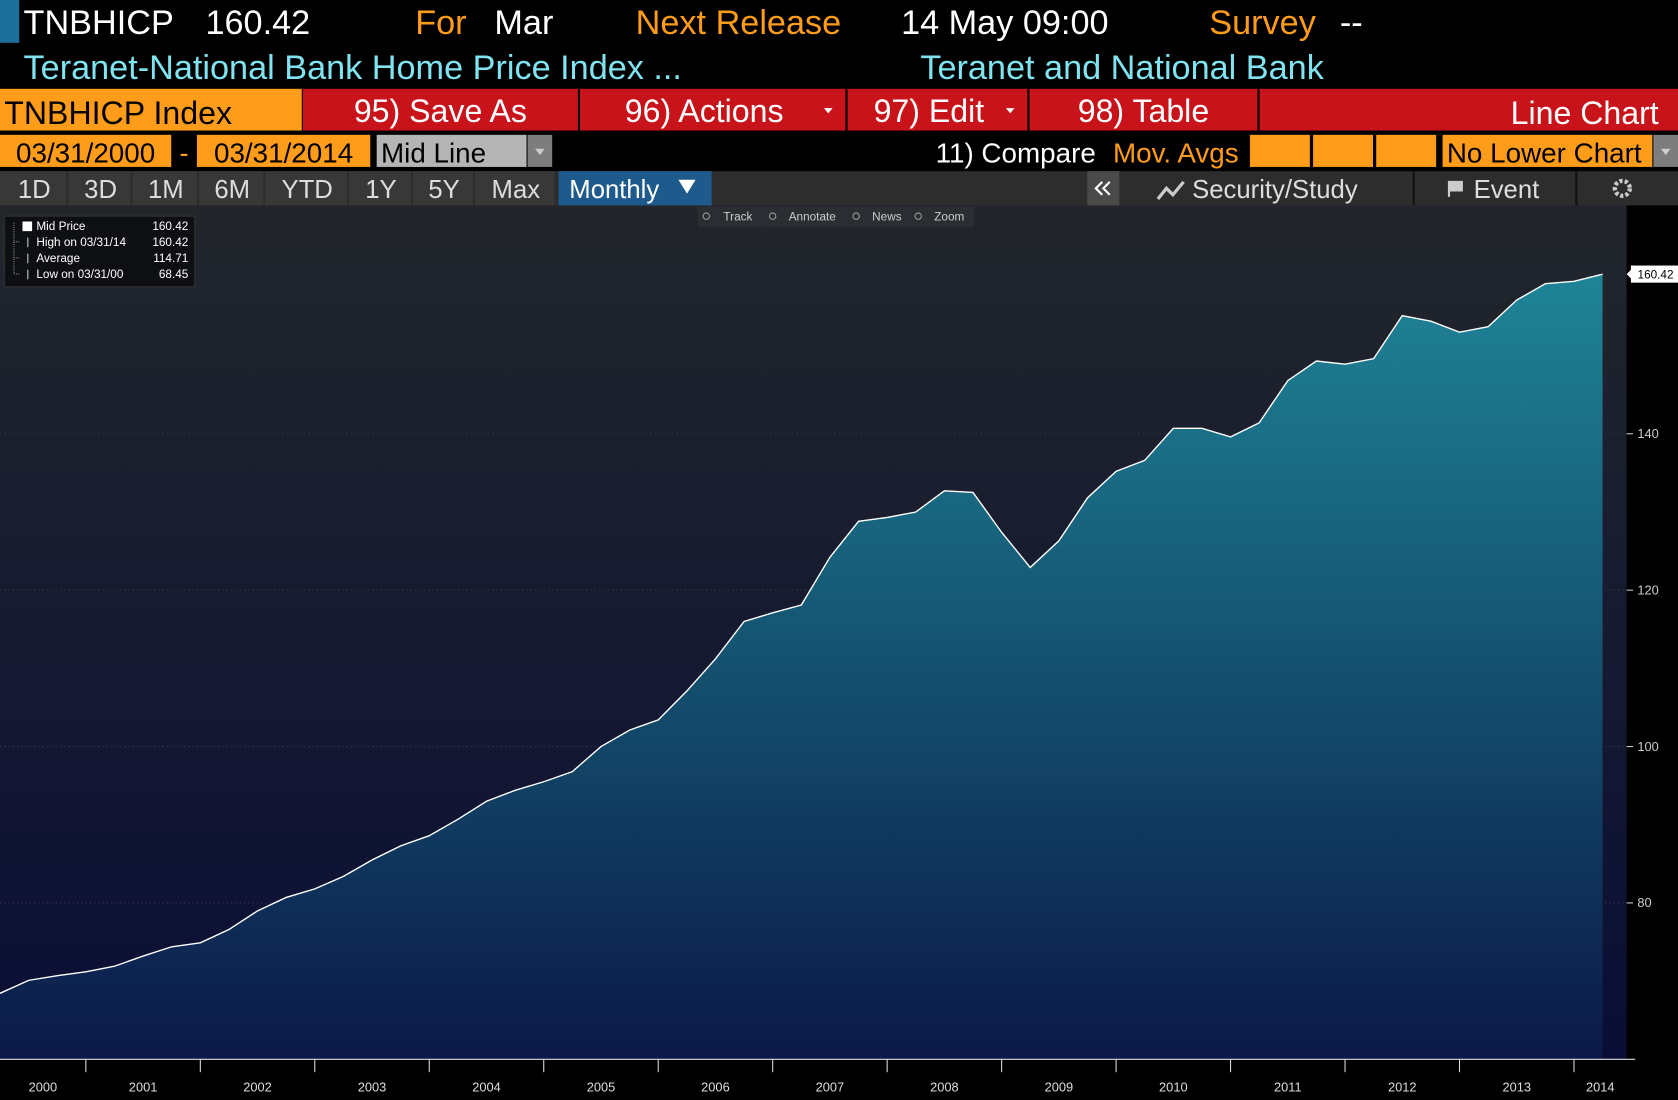 Image resolution: width=1678 pixels, height=1100 pixels. Describe the element at coordinates (1644, 902) in the screenshot. I see `y-tick-label: 80` at that location.